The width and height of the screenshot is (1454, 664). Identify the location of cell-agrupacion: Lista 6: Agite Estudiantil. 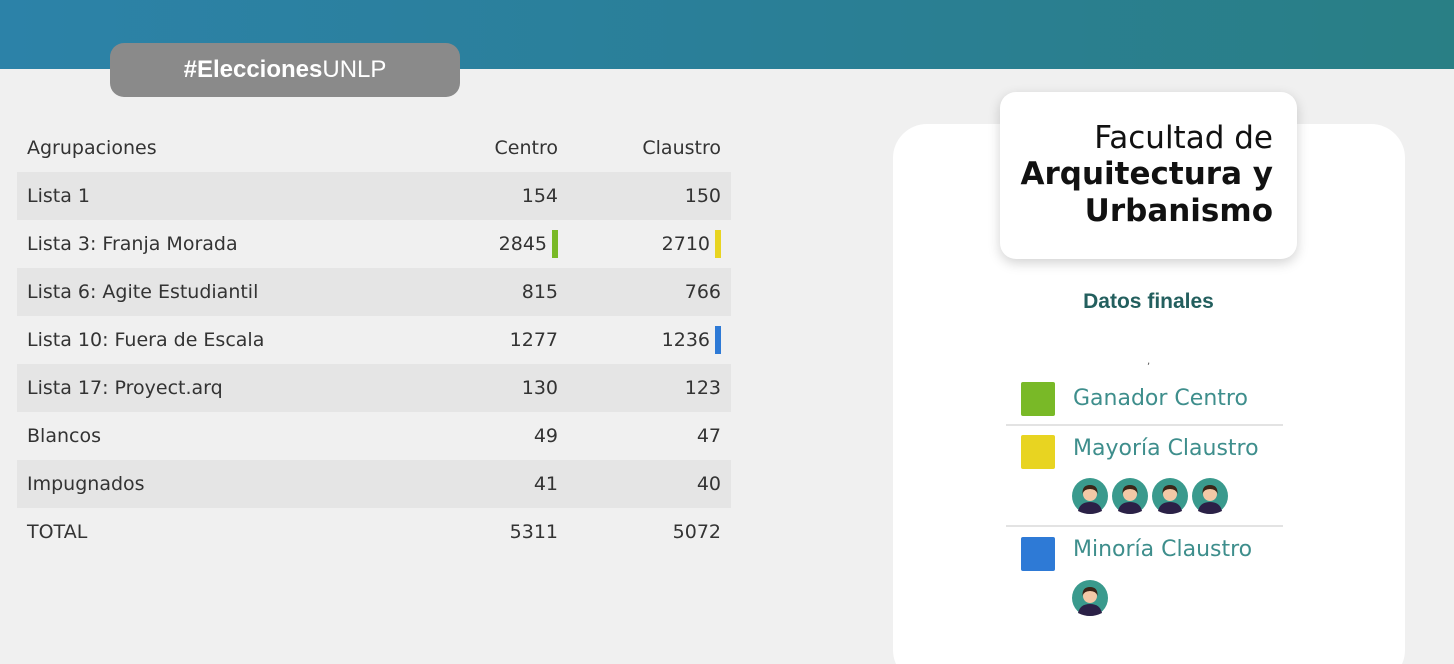
(143, 292).